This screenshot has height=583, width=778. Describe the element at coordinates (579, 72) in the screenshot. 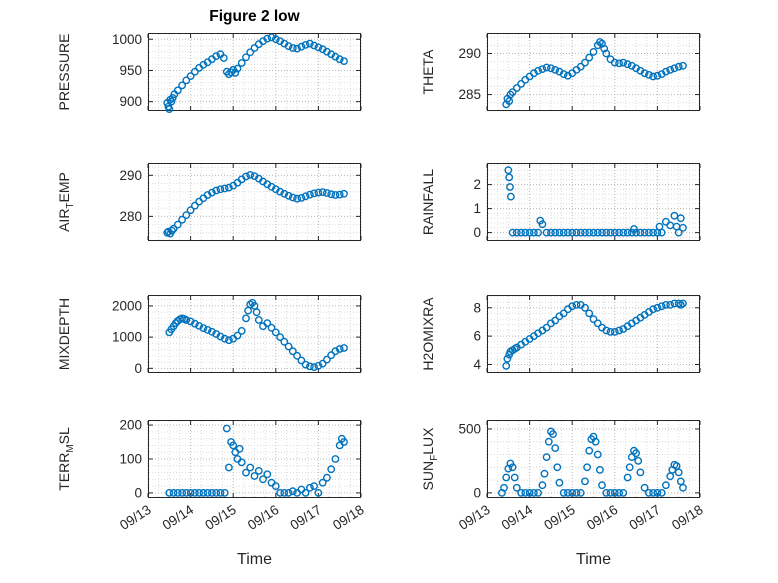

I see `chart-theta: 285 290` at that location.